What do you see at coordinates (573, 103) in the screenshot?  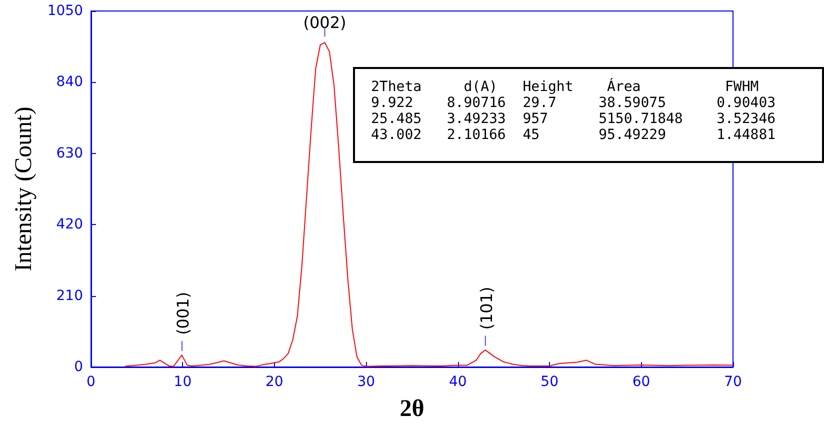 I see `annotation: 9.922 8.90716 29.7 38.59075 0.90403` at bounding box center [573, 103].